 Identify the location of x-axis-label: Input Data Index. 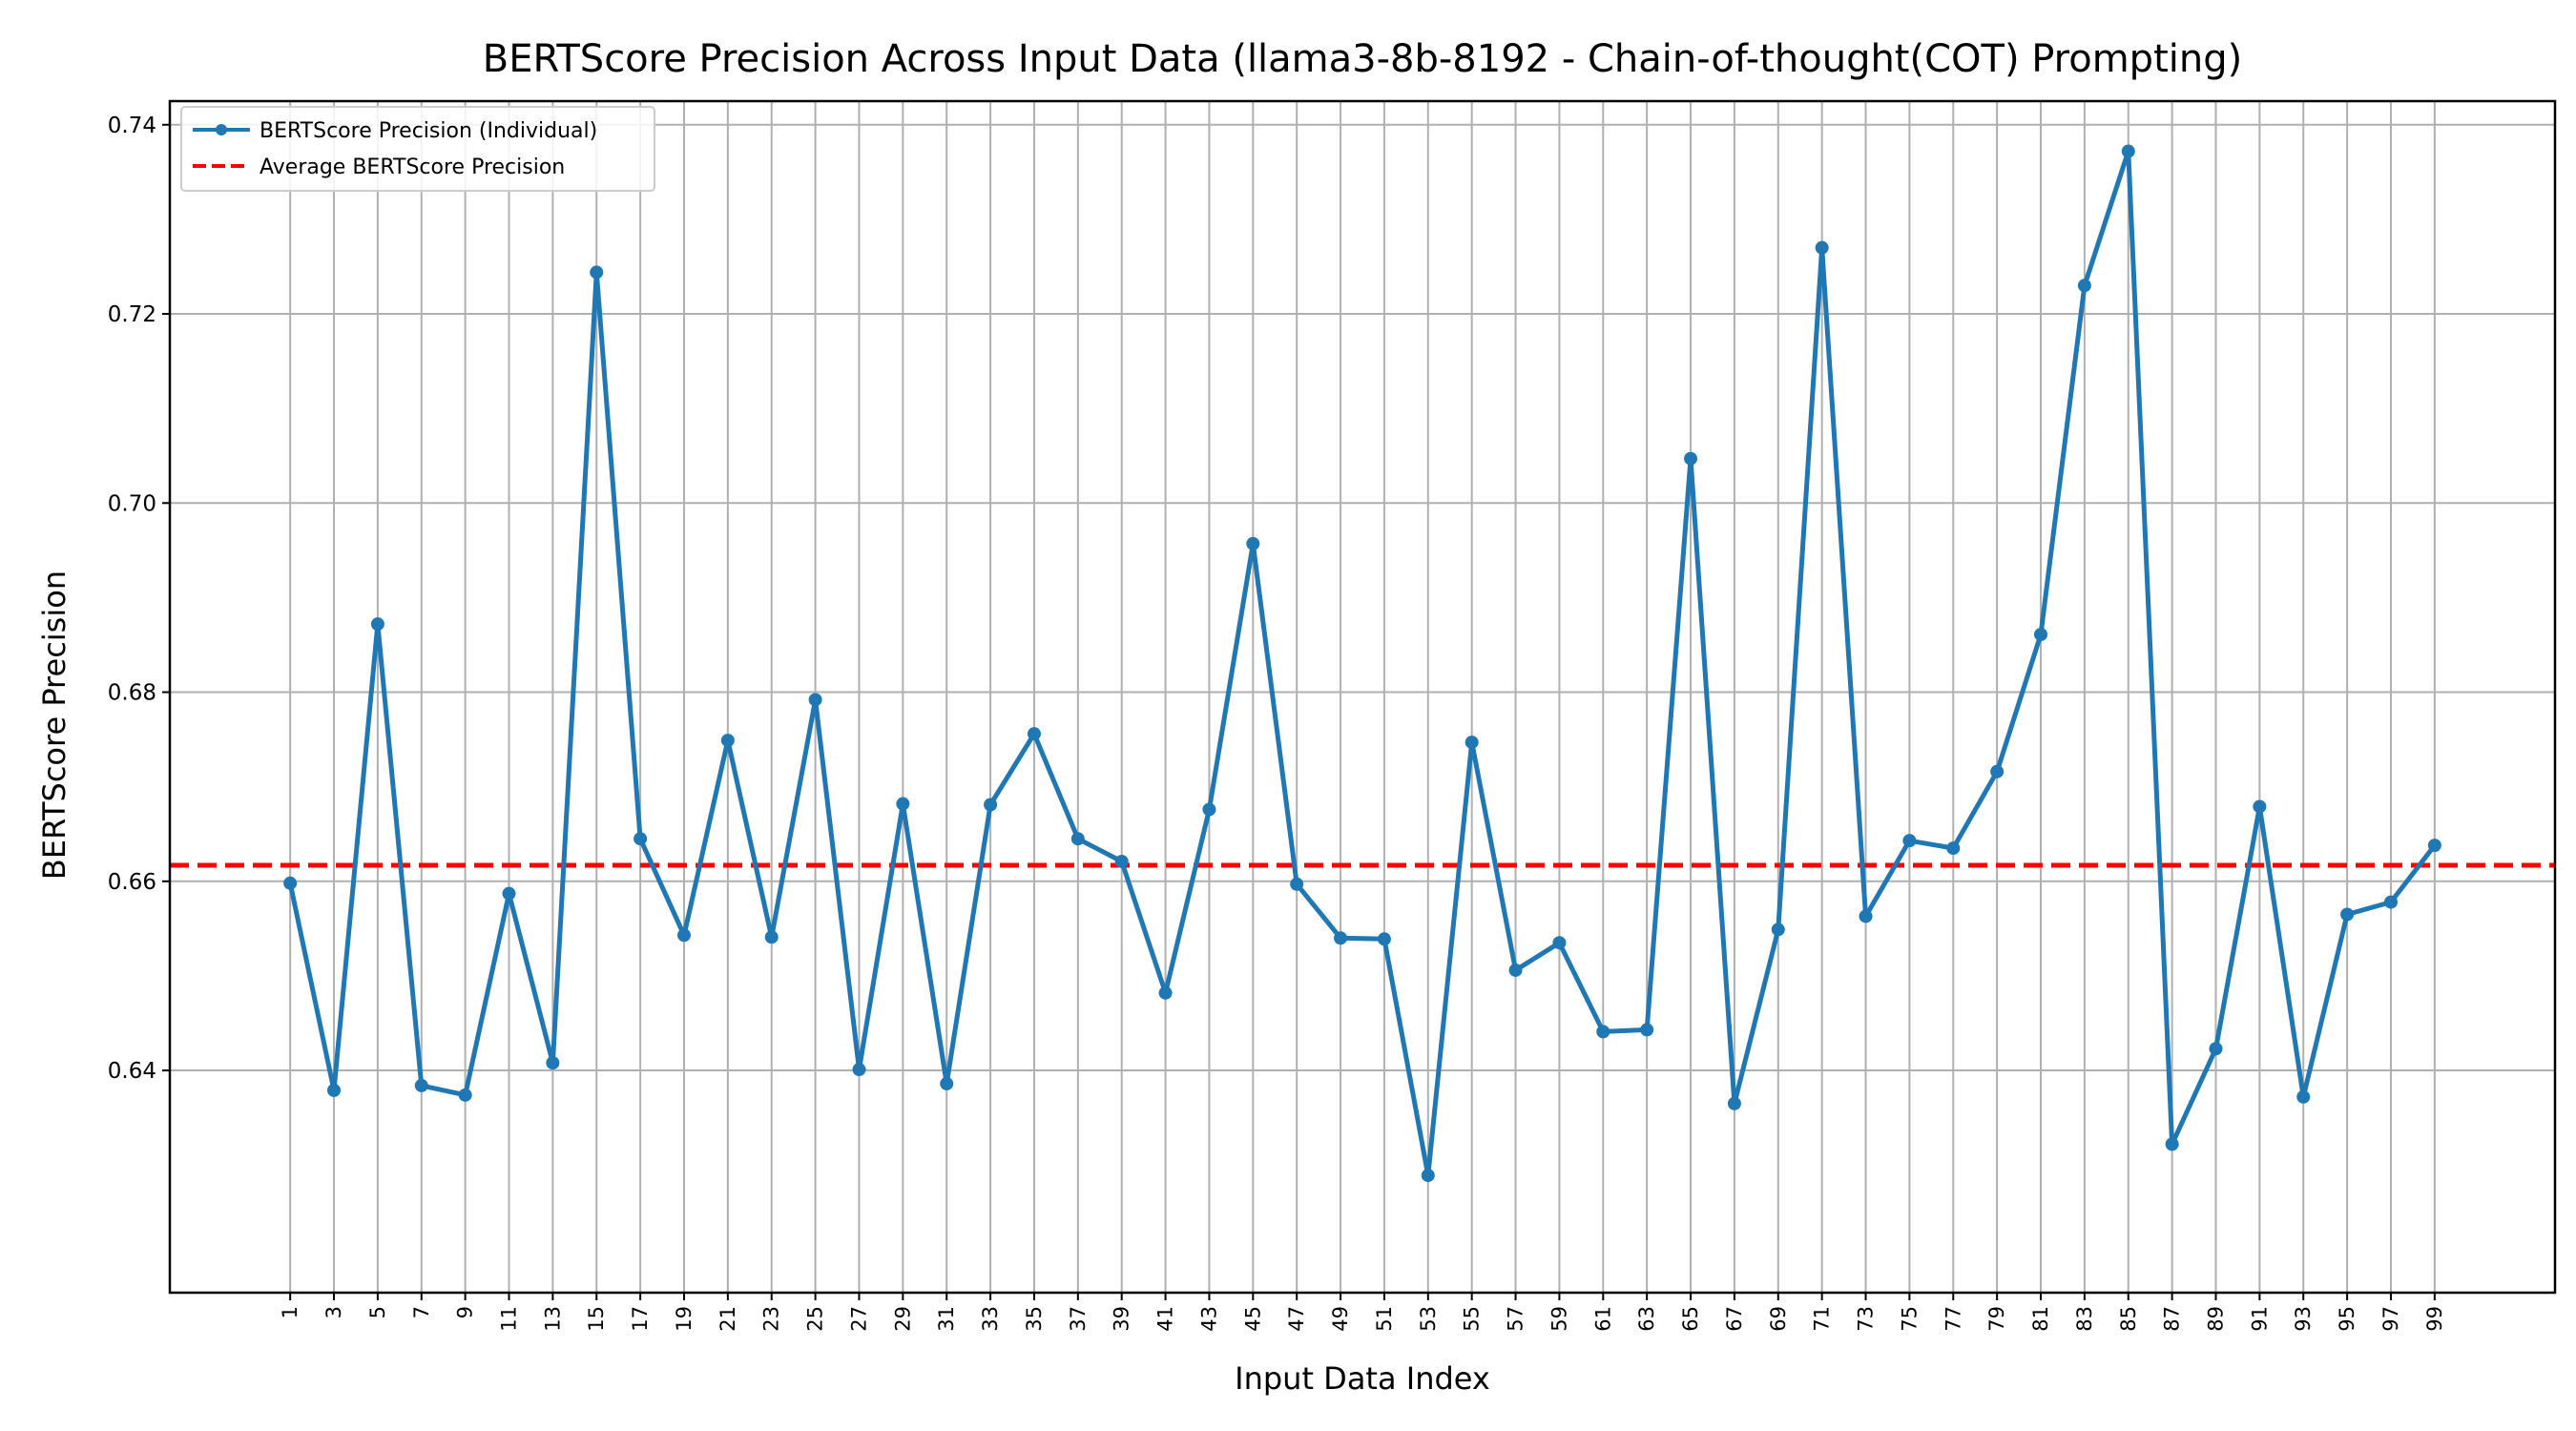
(1362, 1378).